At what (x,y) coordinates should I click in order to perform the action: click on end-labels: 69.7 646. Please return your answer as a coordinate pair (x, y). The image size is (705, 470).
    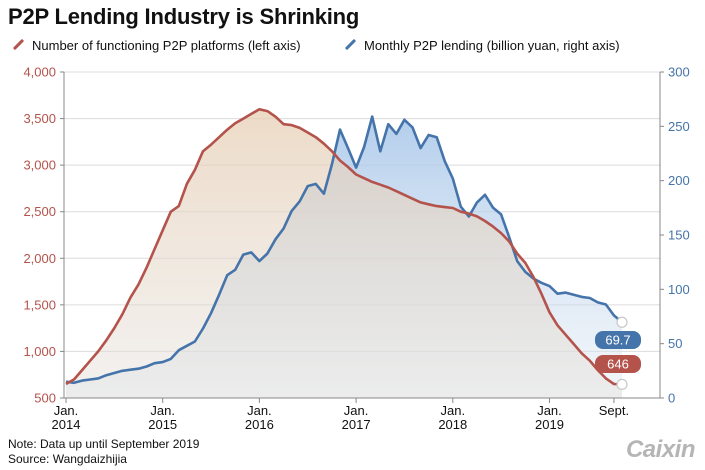
    Looking at the image, I should click on (618, 353).